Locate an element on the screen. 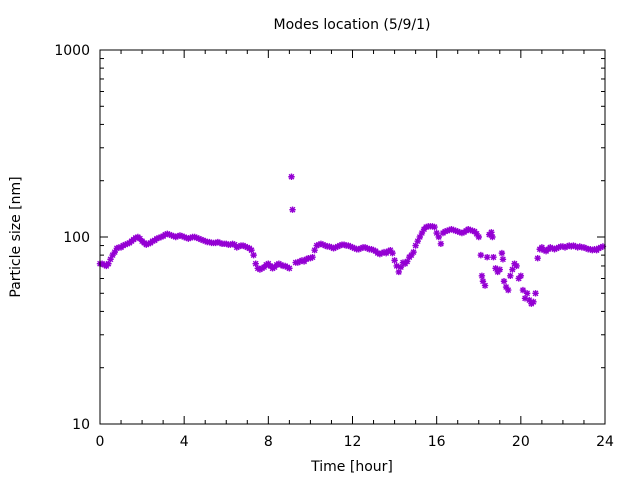 The image size is (640, 480). x-axis-title: Time [hour] is located at coordinates (351, 467).